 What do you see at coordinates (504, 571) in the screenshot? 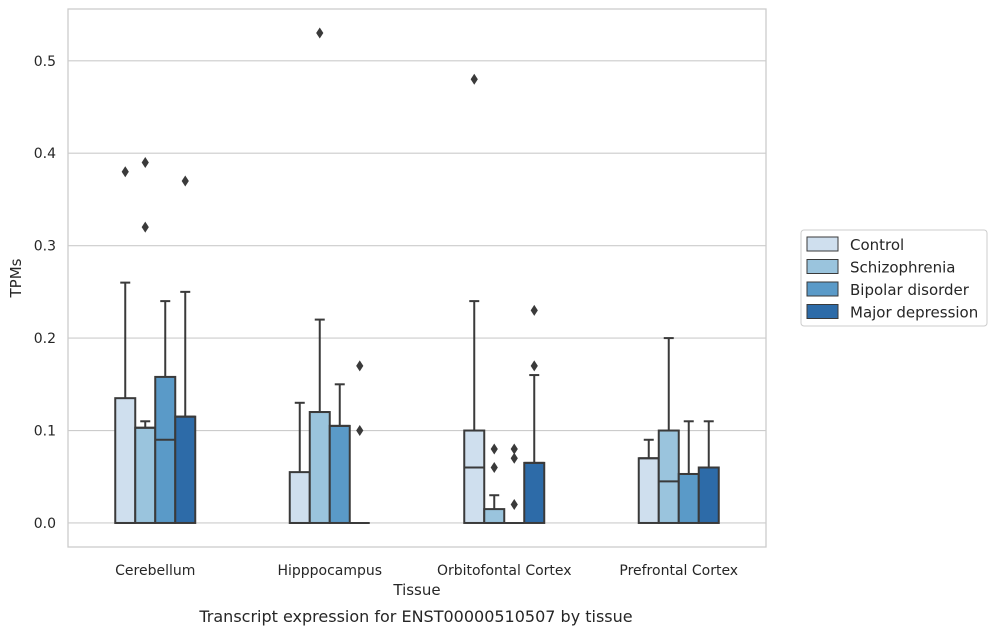
I see `x-tick-label: Orbitofontal Cortex` at bounding box center [504, 571].